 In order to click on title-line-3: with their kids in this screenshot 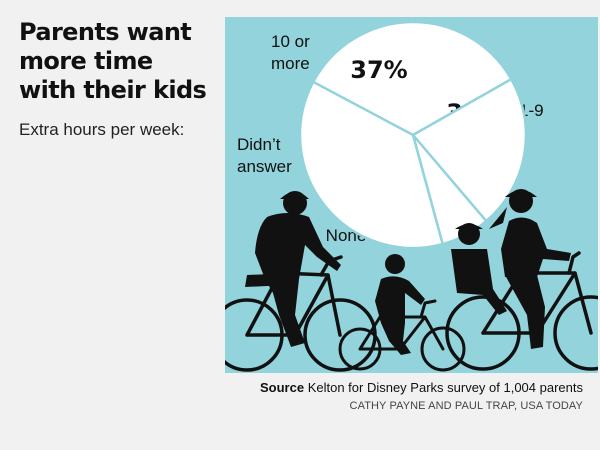, I will do `click(113, 90)`.